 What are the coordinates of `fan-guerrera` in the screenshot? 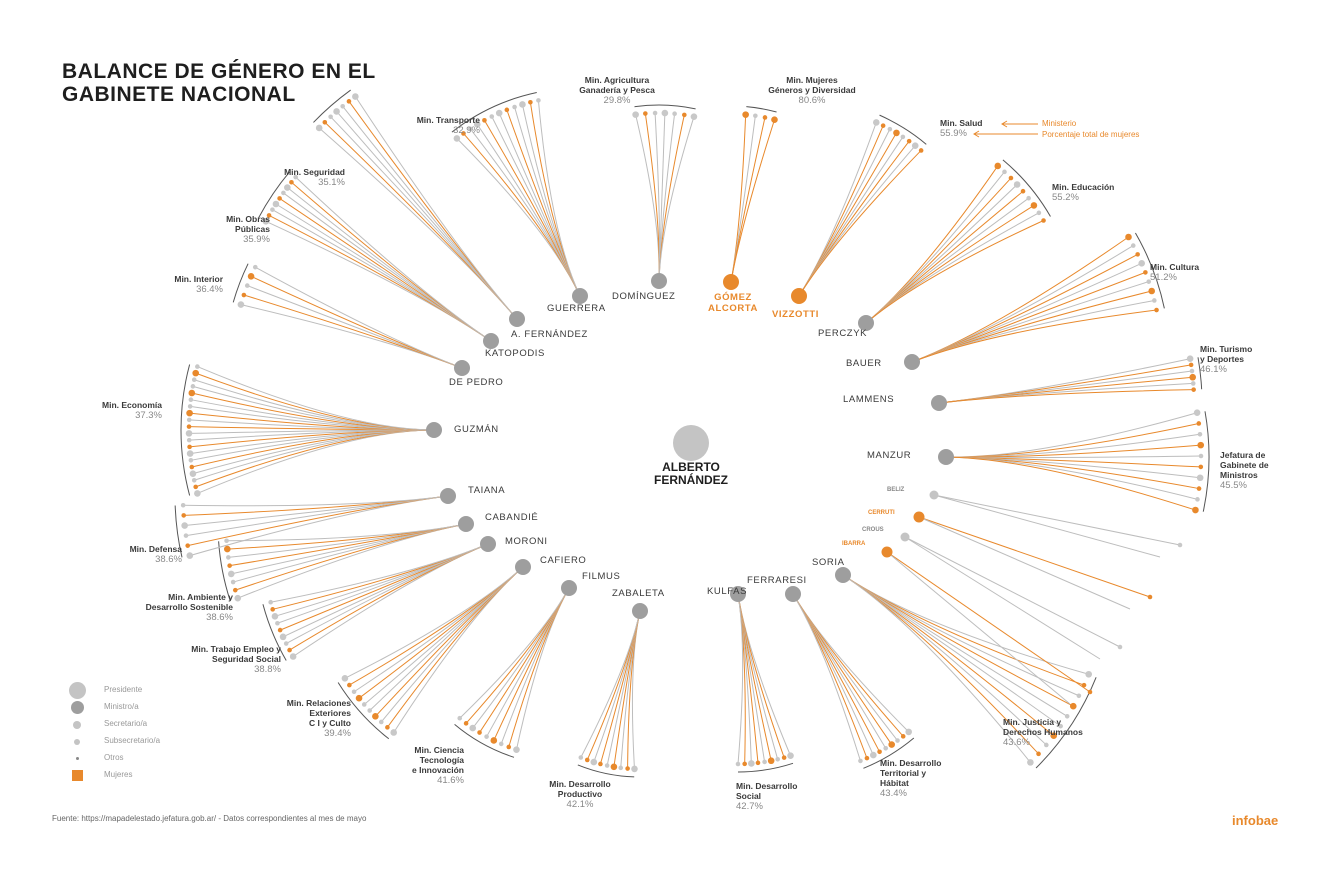 It's located at (516, 194).